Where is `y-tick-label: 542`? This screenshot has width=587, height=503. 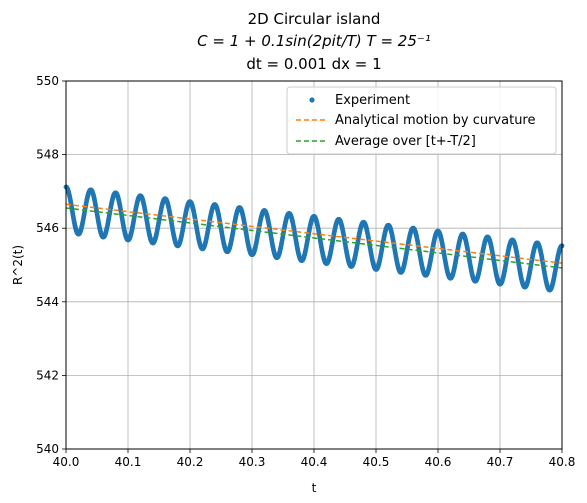 y-tick-label: 542 is located at coordinates (47, 375).